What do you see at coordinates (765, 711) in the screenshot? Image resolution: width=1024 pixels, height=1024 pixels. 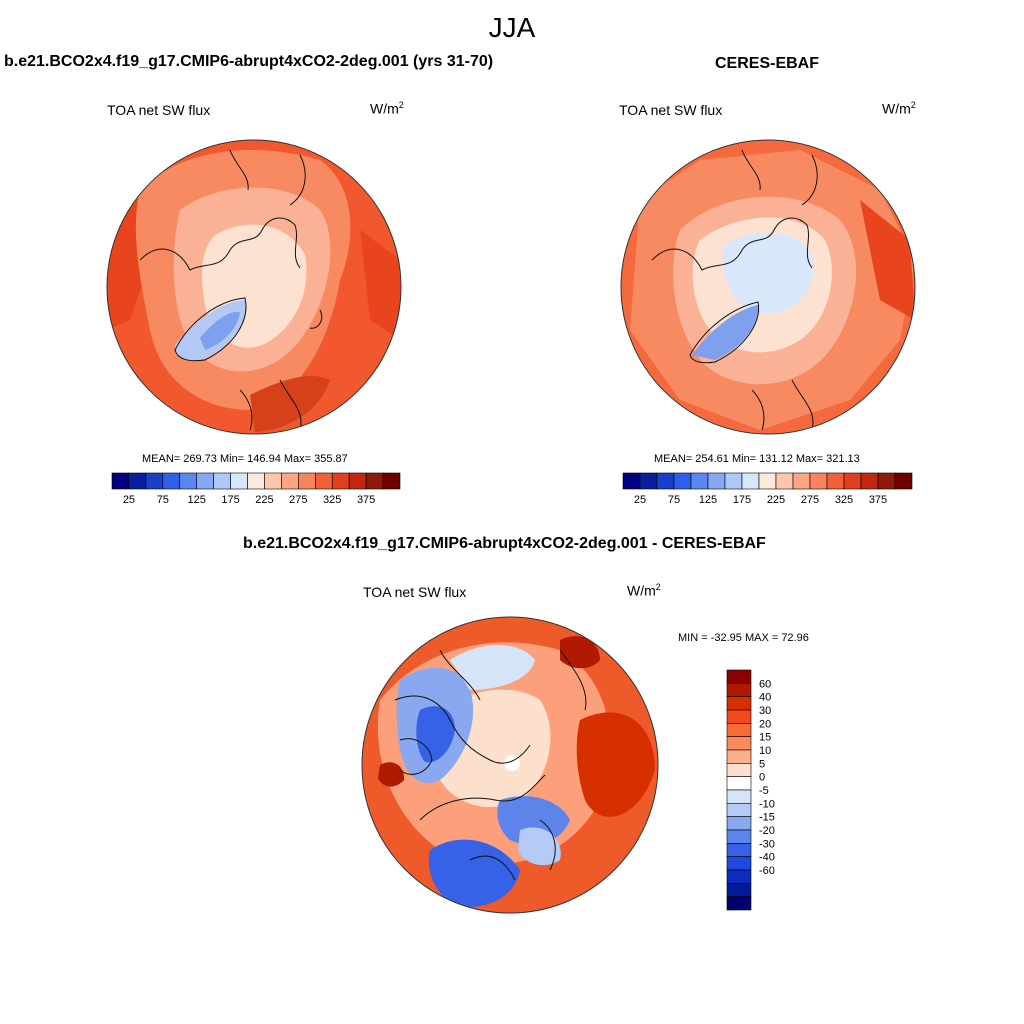 I see `colorbar-tick-label: 30` at bounding box center [765, 711].